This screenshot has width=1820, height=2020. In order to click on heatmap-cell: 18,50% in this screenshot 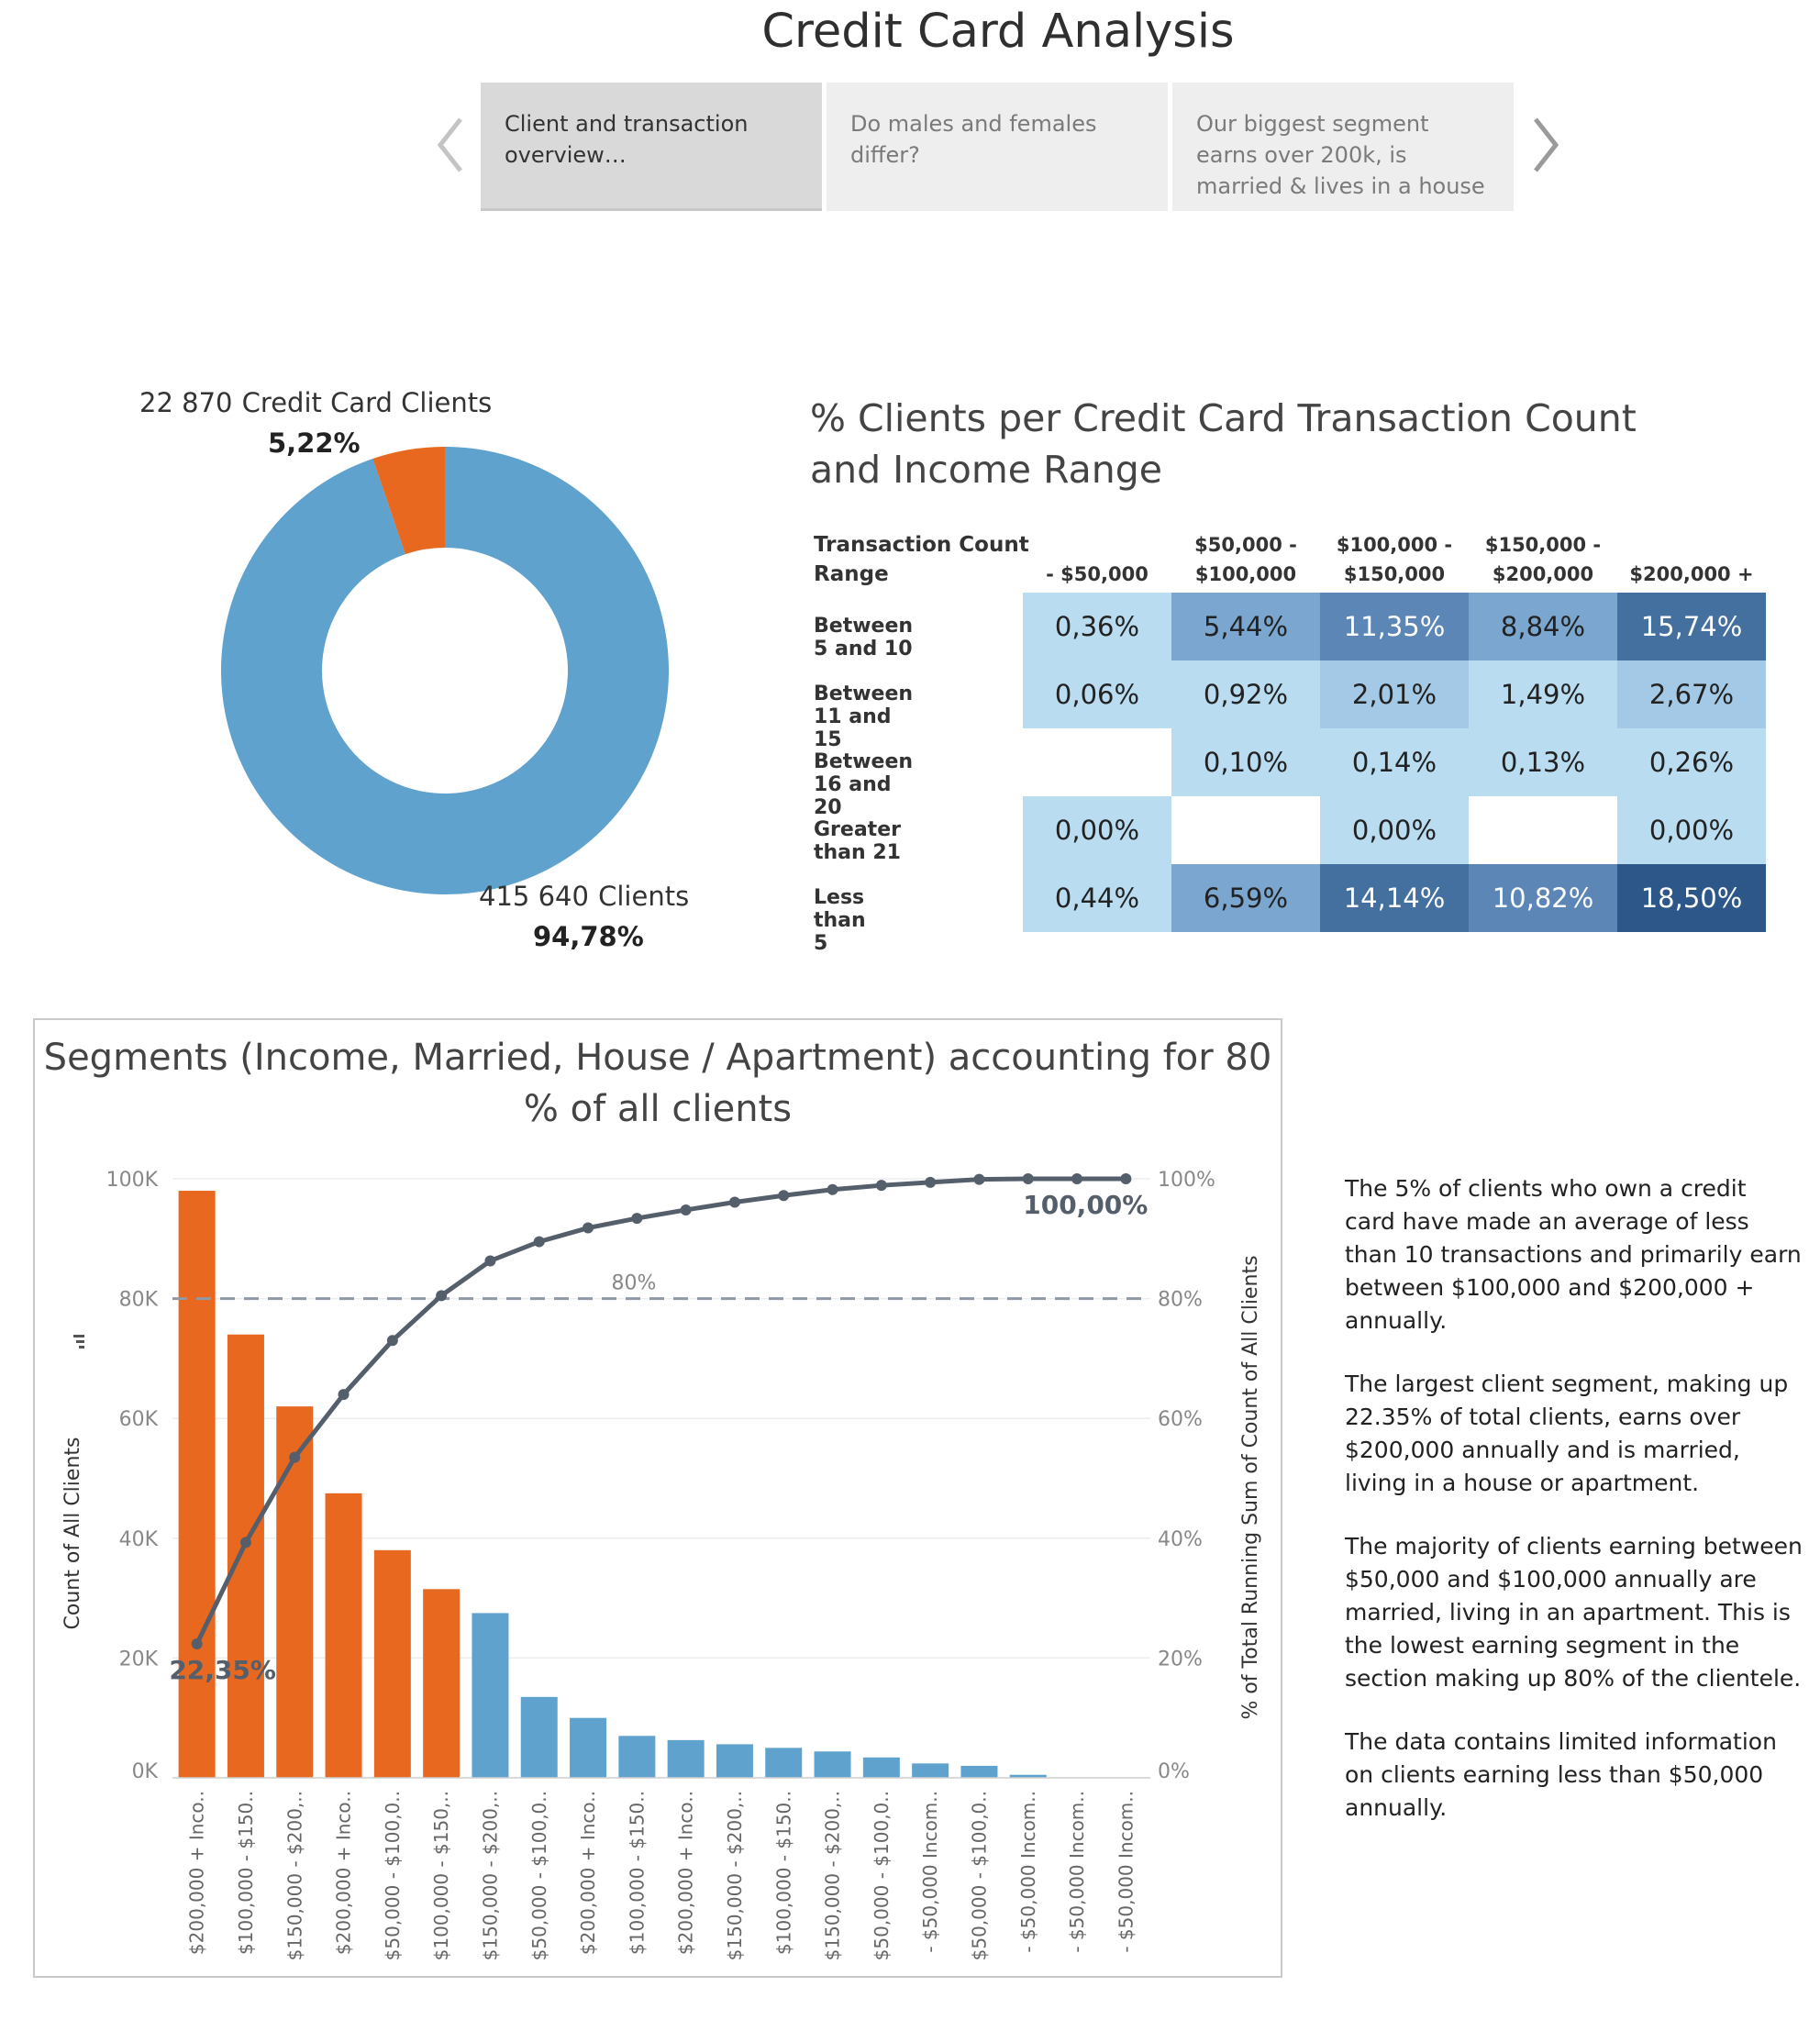, I will do `click(1691, 898)`.